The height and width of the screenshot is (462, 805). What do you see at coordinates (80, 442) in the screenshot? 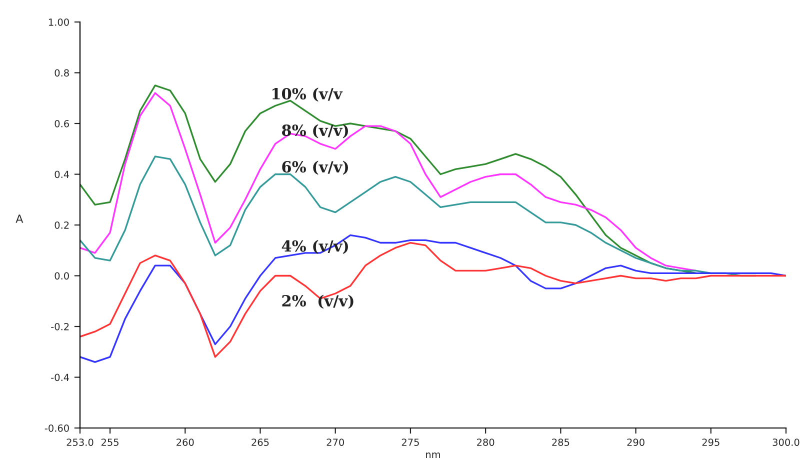
I see `x-tick-label: 253.0` at bounding box center [80, 442].